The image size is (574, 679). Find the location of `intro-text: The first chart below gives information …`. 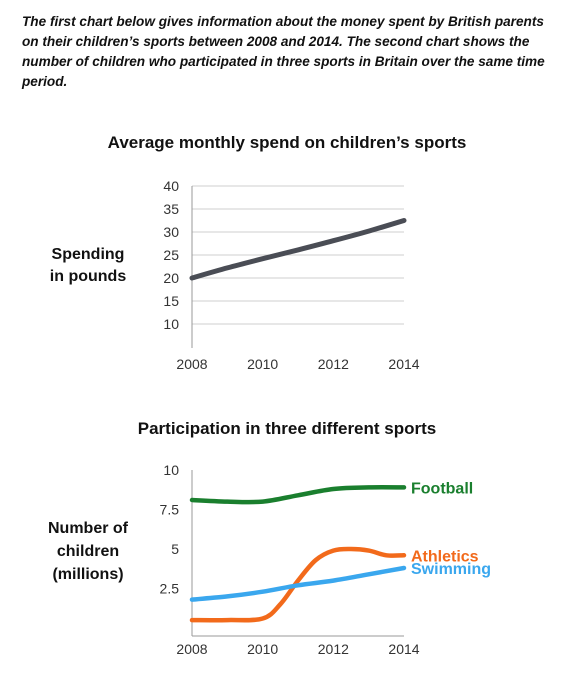

intro-text: The first chart below gives information … is located at coordinates (283, 51).